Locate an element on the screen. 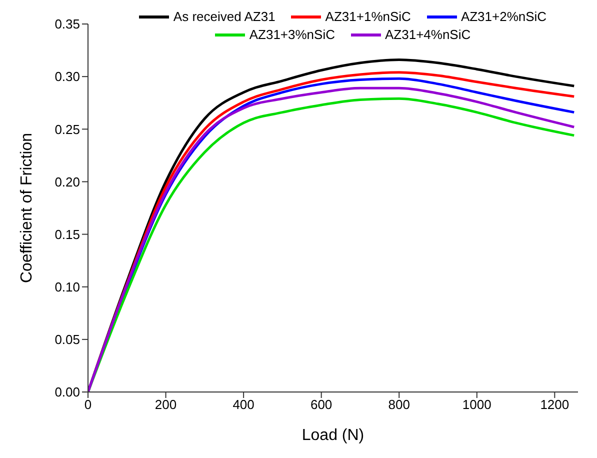  x-tick-label: 0 is located at coordinates (88, 404).